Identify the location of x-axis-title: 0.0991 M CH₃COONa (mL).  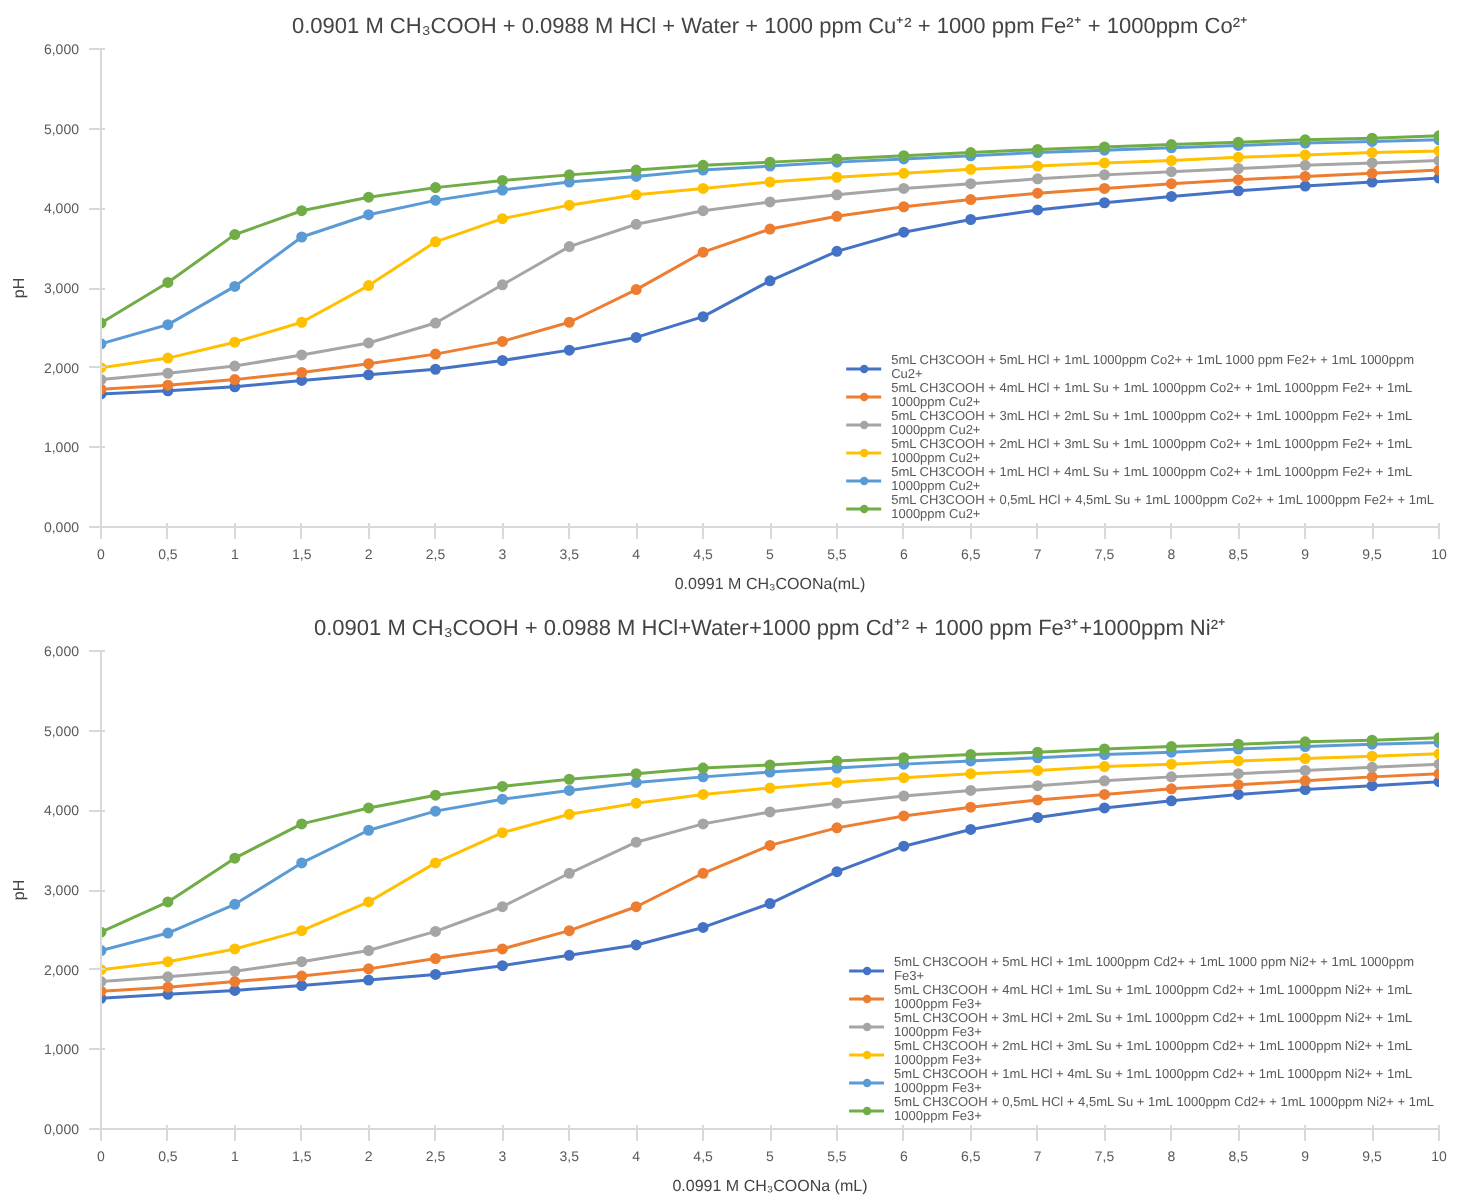
(770, 1186).